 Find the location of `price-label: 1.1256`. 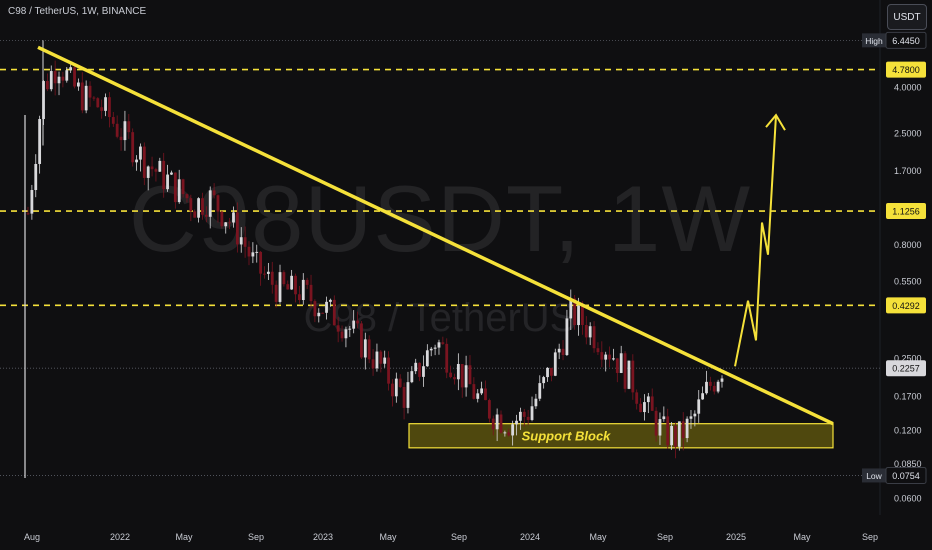

price-label: 1.1256 is located at coordinates (906, 211).